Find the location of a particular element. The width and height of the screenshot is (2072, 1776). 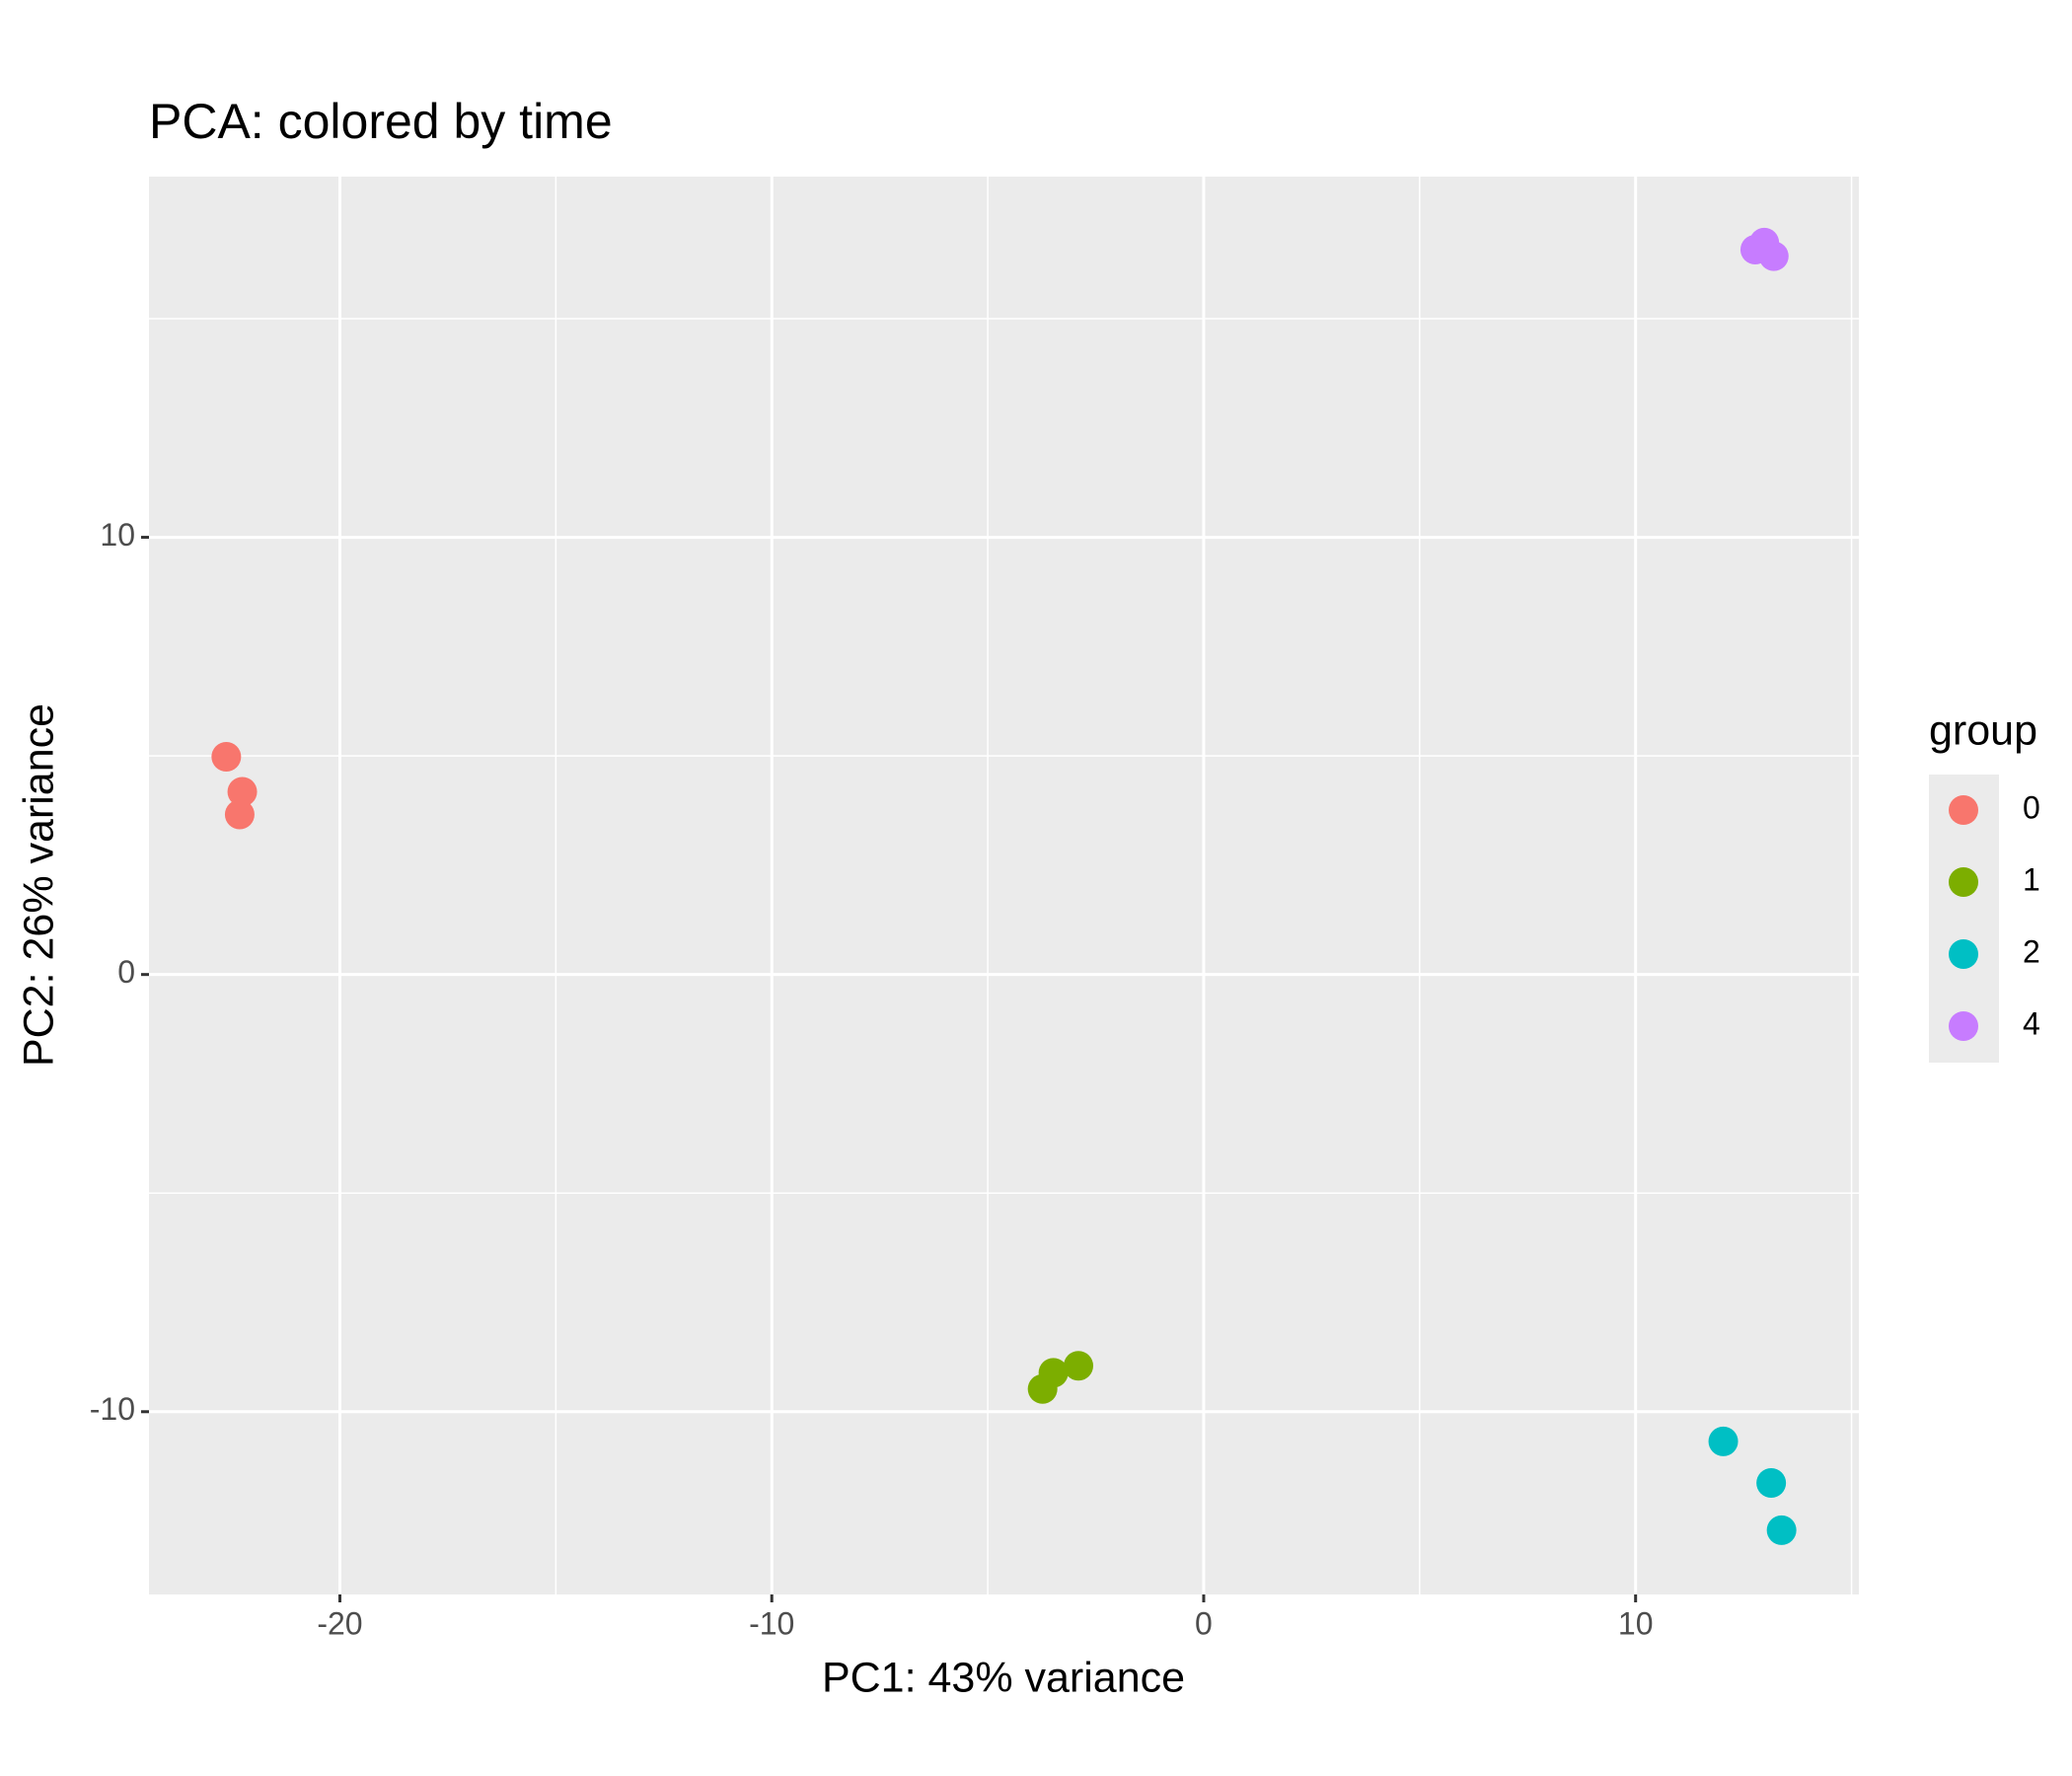

y-tick-label: 0 is located at coordinates (126, 972).